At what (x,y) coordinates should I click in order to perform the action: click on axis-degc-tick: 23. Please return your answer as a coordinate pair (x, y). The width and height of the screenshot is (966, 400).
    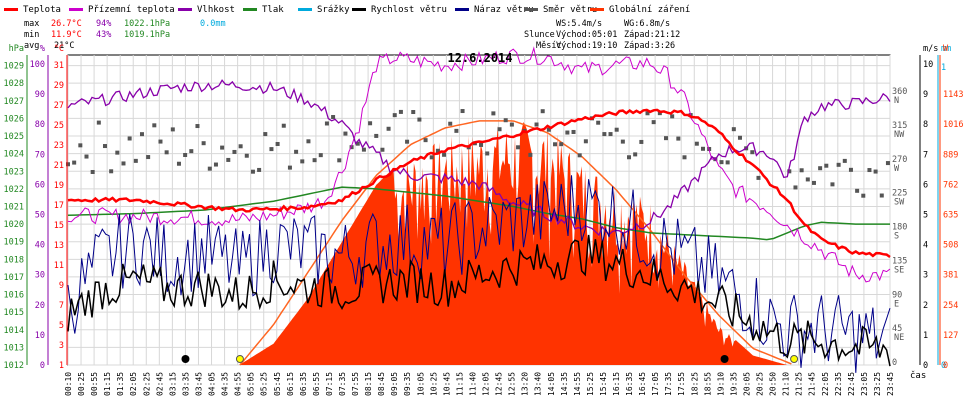
    Looking at the image, I should click on (59, 146).